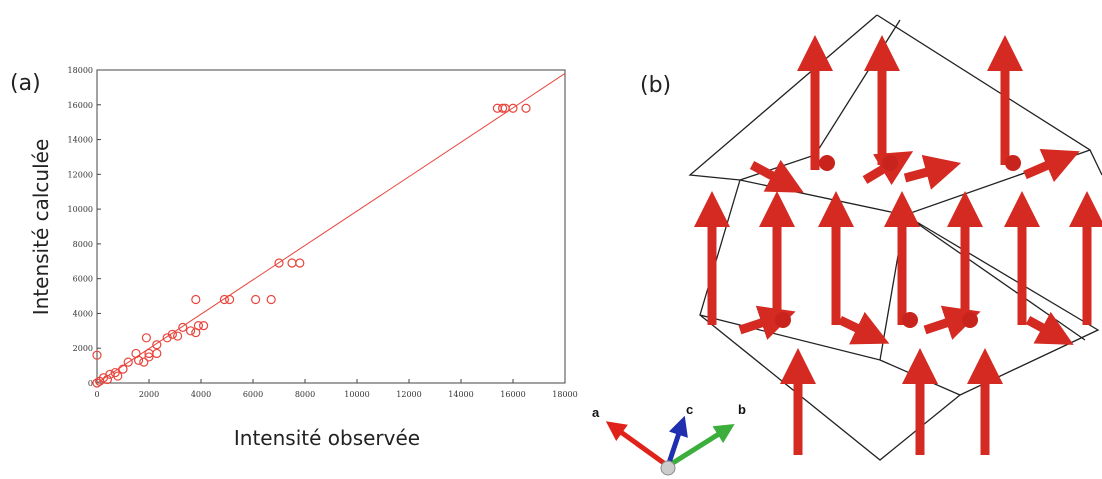 The image size is (1102, 479). What do you see at coordinates (253, 394) in the screenshot?
I see `x-tick-label: 6000` at bounding box center [253, 394].